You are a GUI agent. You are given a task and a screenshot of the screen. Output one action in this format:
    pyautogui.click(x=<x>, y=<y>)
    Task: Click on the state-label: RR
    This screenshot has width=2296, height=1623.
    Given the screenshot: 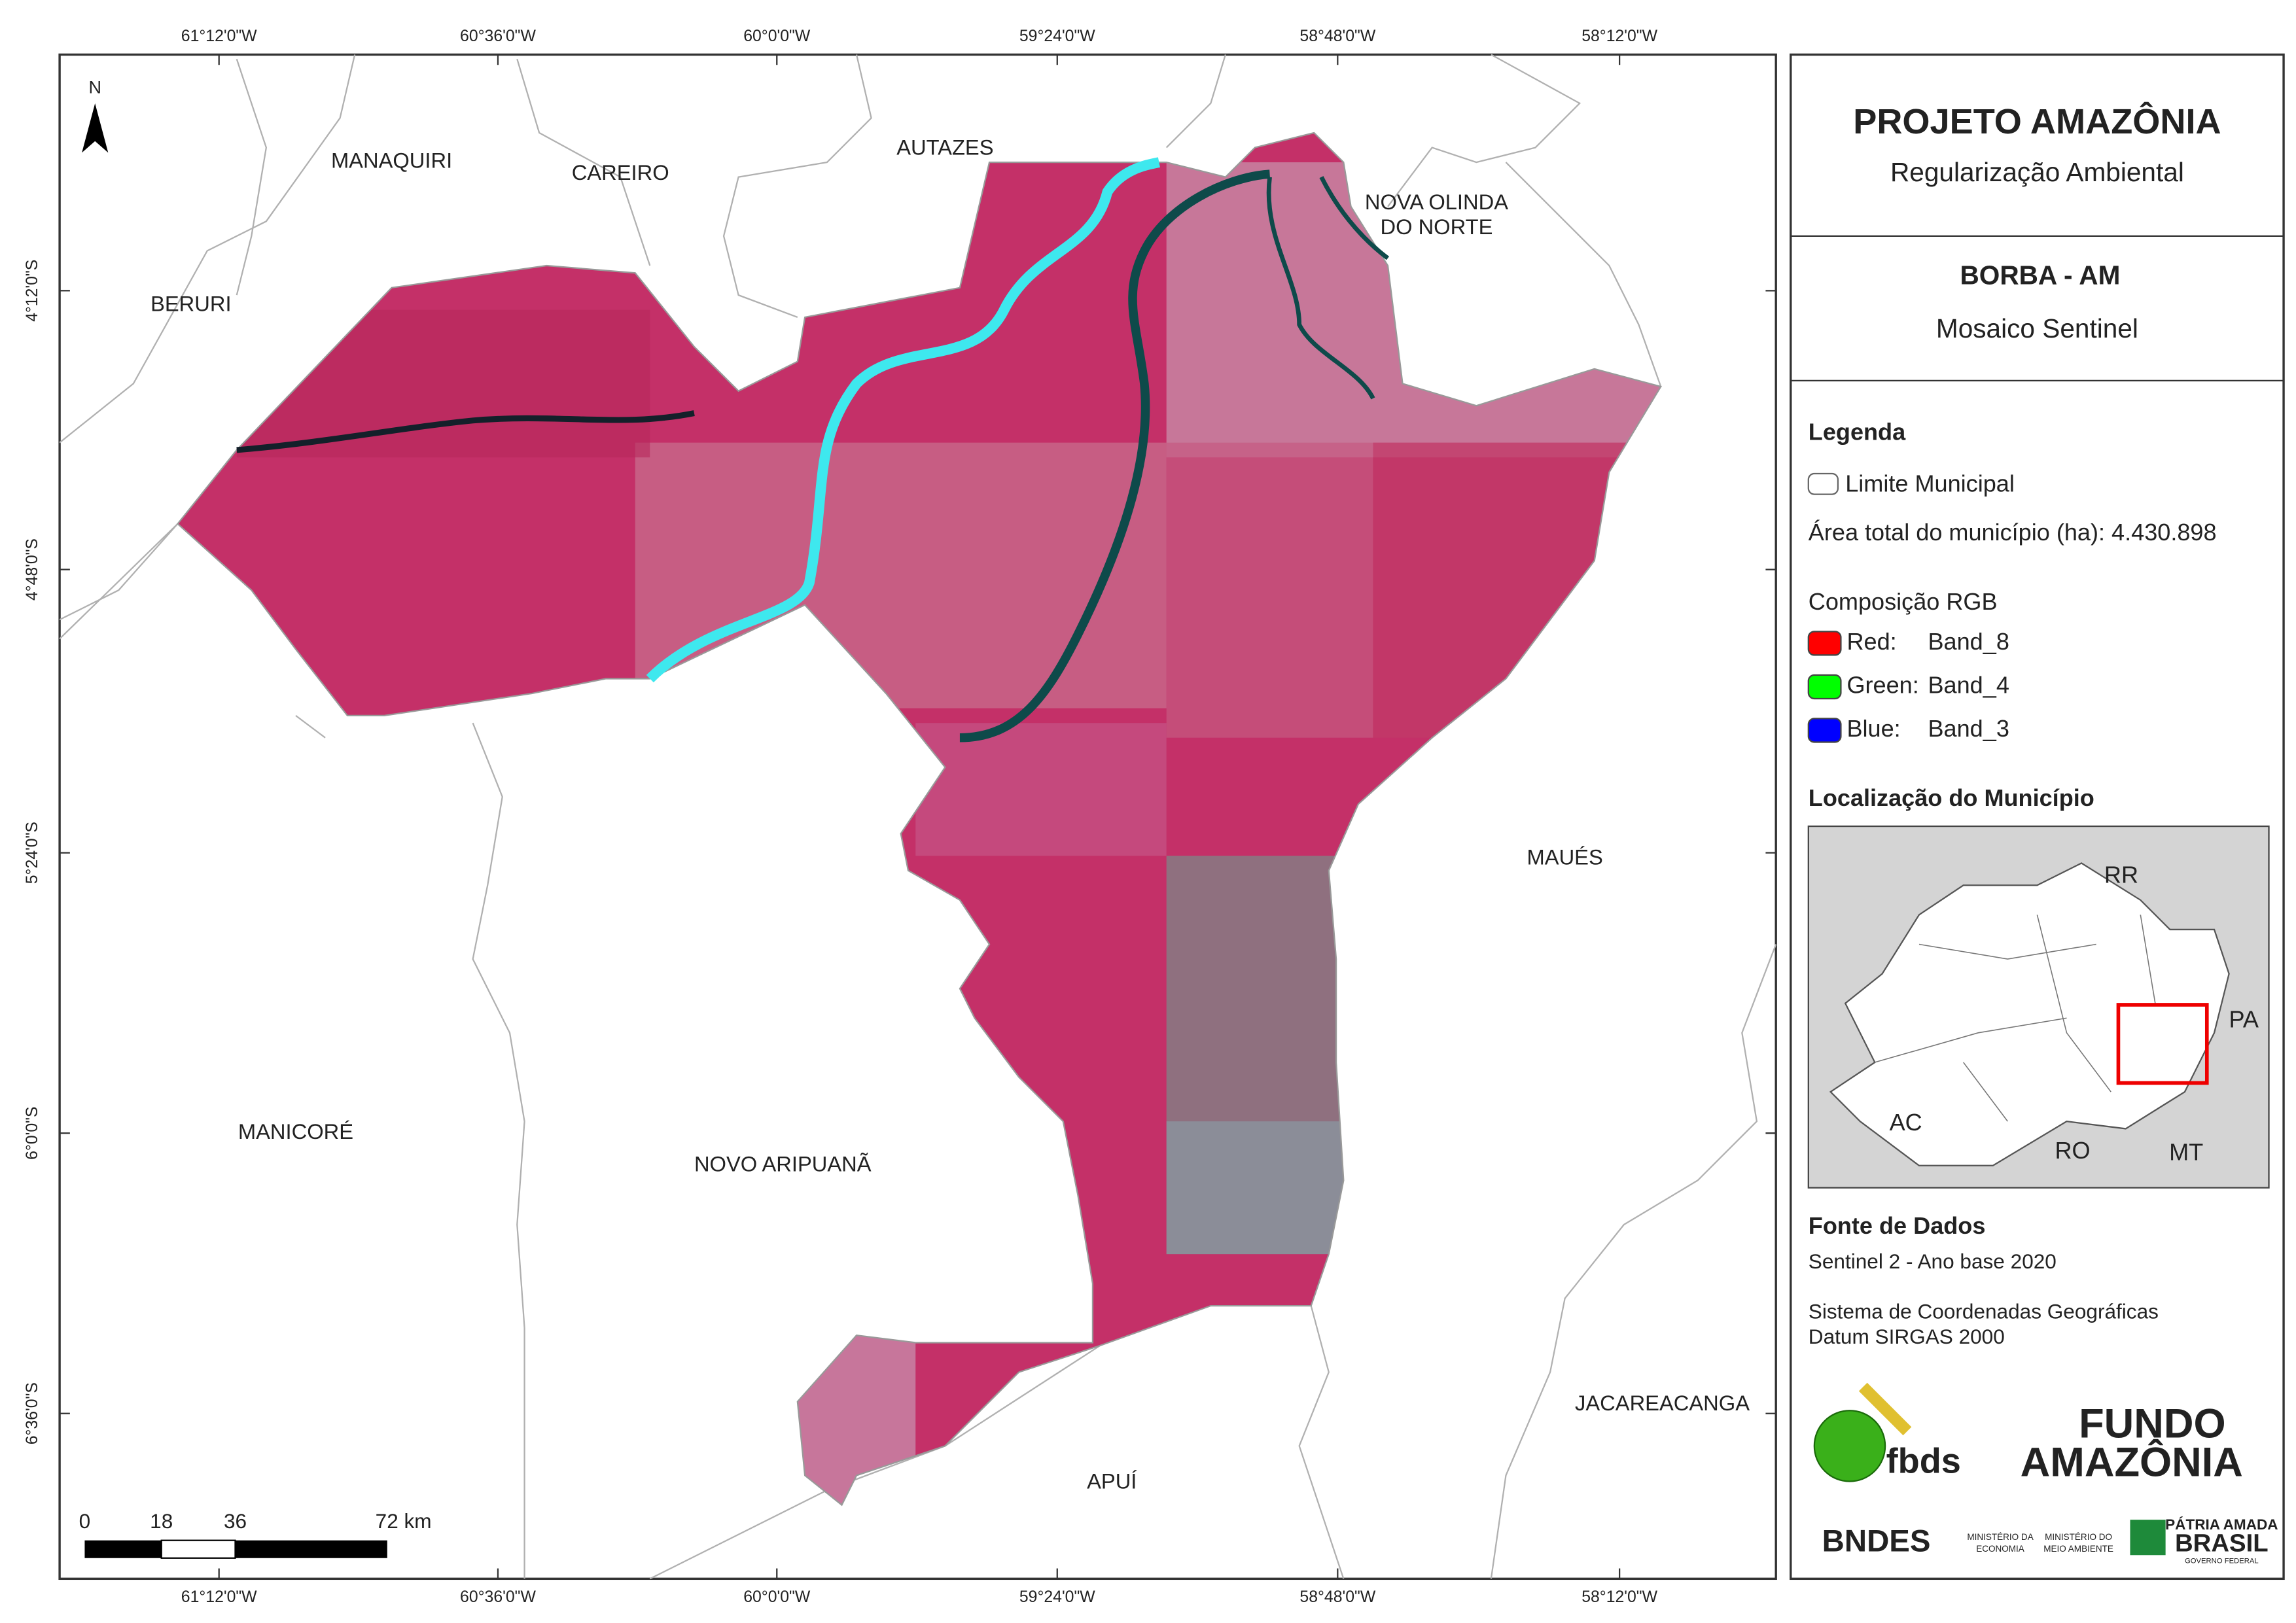 What is the action you would take?
    pyautogui.click(x=2121, y=875)
    